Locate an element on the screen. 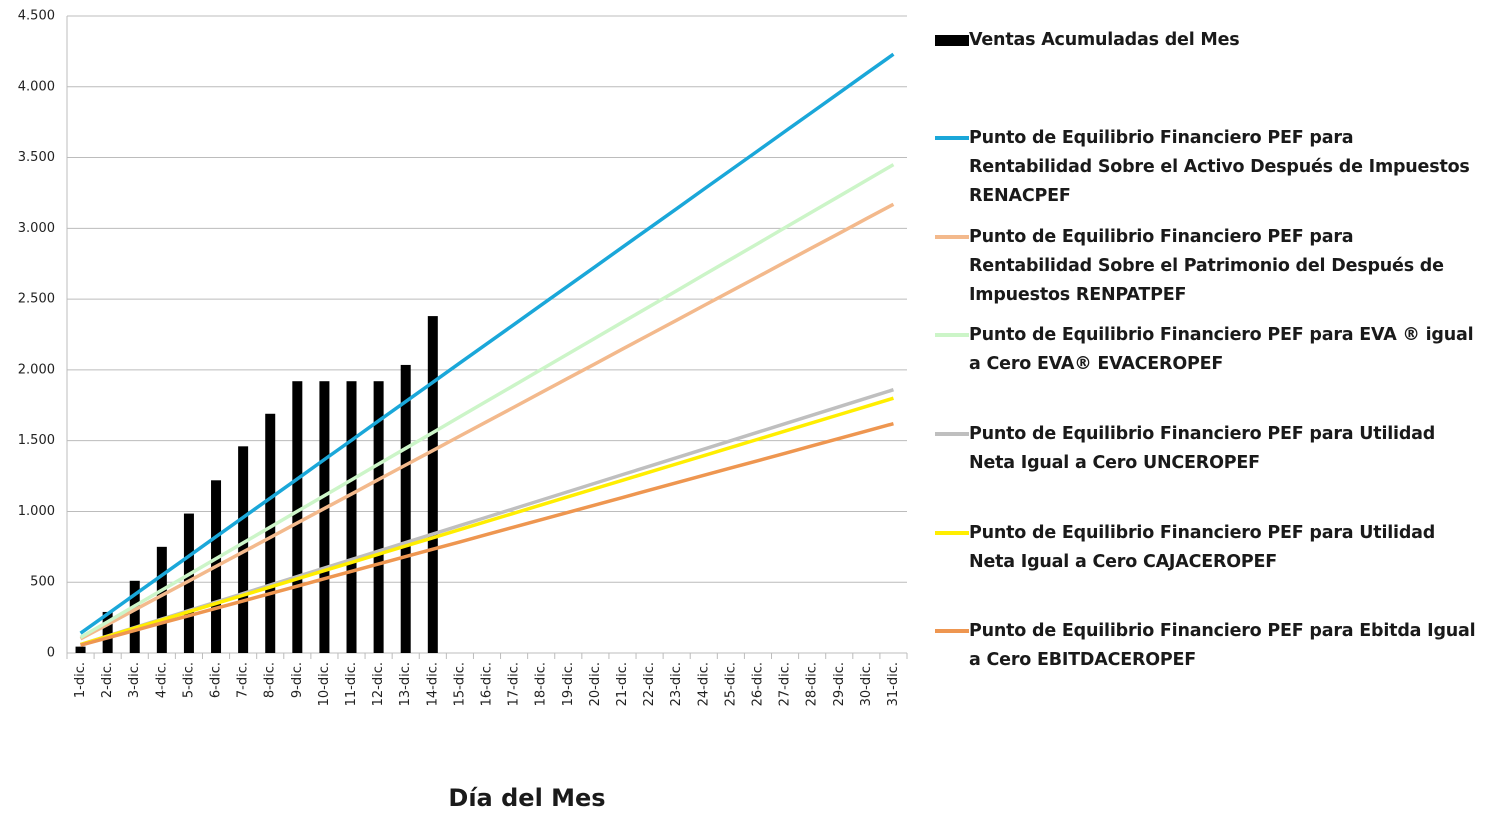  x-tick-label: 28-dic. is located at coordinates (812, 684).